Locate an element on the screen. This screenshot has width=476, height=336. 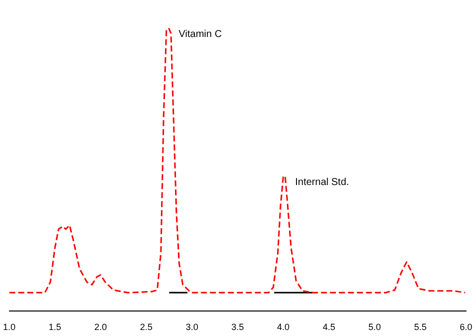
x-tick-label: 3.5 is located at coordinates (237, 327).